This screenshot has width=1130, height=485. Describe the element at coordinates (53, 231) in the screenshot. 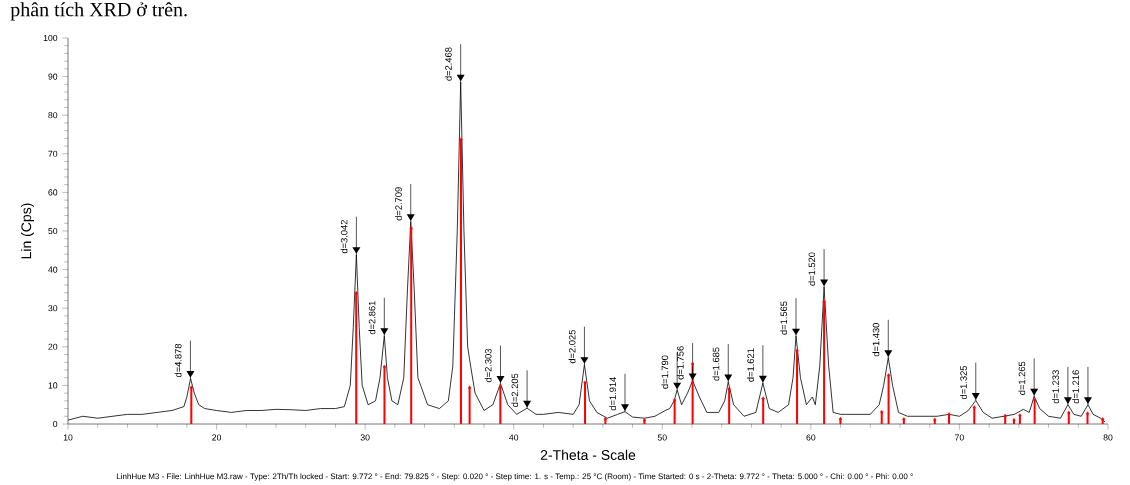

I see `y-tick-label: 50` at that location.